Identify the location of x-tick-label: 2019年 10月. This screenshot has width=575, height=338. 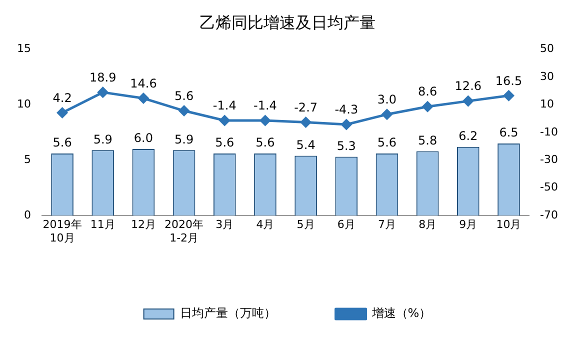
(62, 231).